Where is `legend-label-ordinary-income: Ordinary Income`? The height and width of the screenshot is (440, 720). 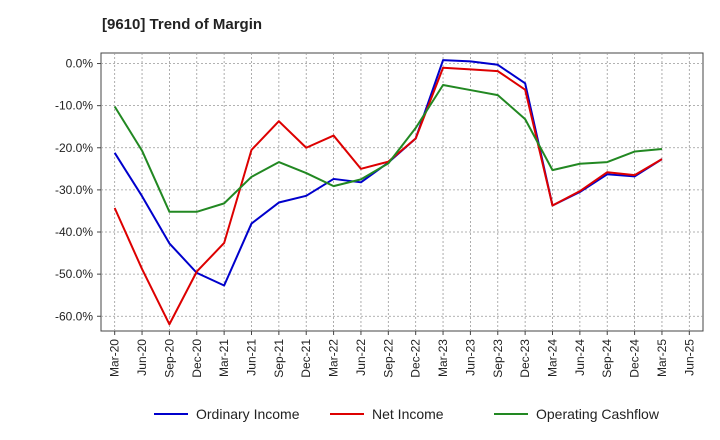 legend-label-ordinary-income: Ordinary Income is located at coordinates (248, 414).